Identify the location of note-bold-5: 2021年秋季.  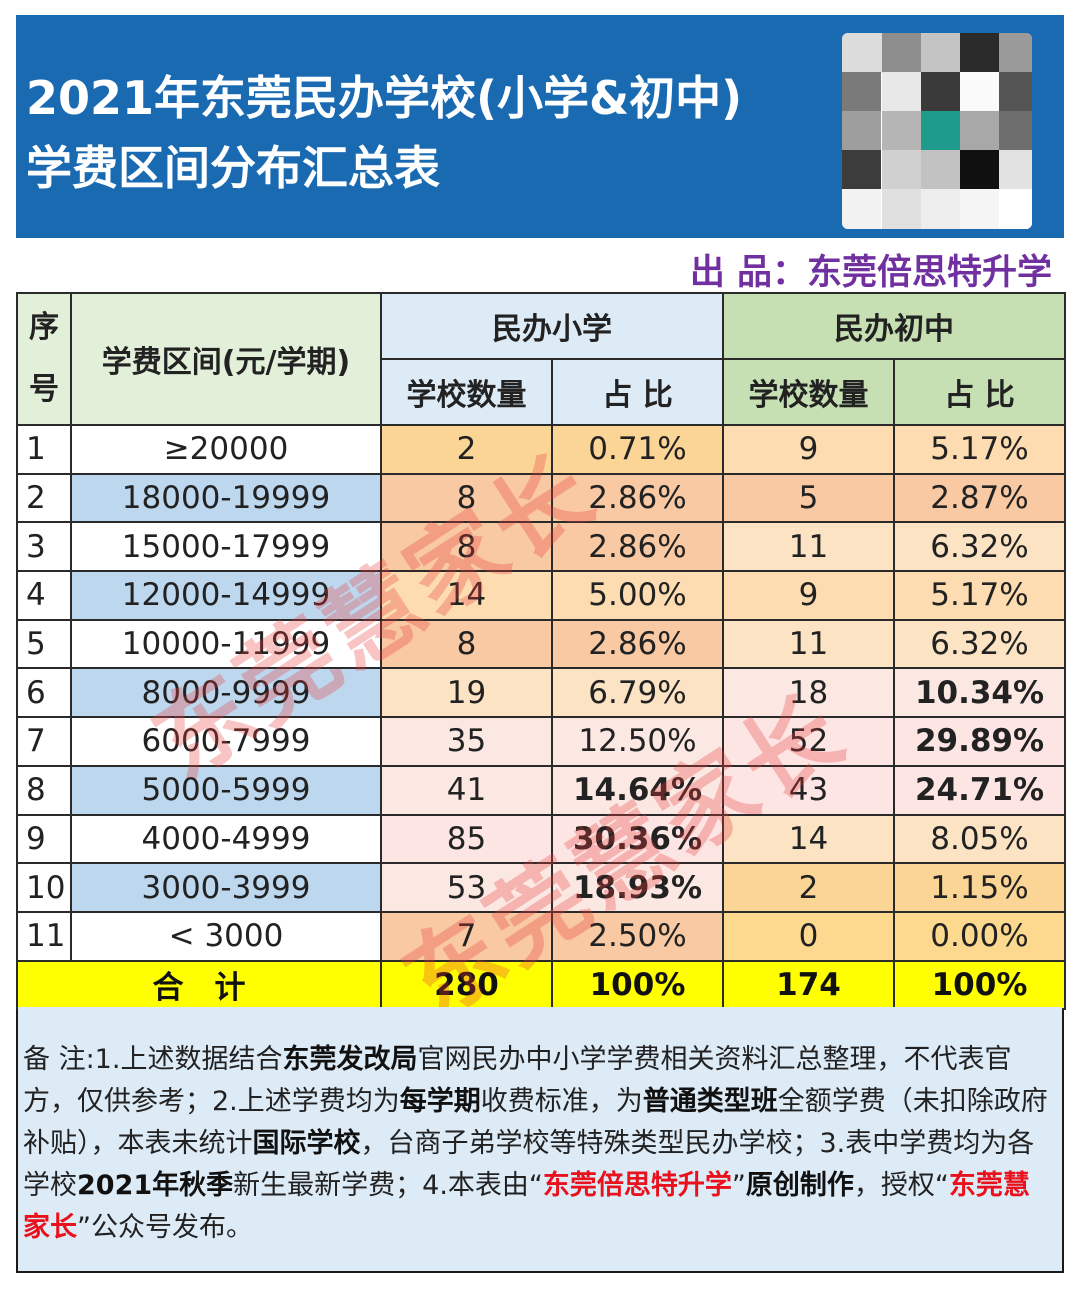
(155, 1185).